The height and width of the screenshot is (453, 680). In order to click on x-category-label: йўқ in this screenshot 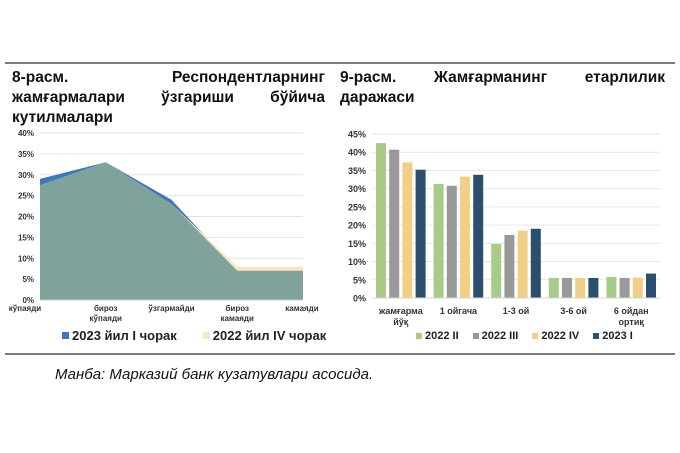, I will do `click(401, 322)`.